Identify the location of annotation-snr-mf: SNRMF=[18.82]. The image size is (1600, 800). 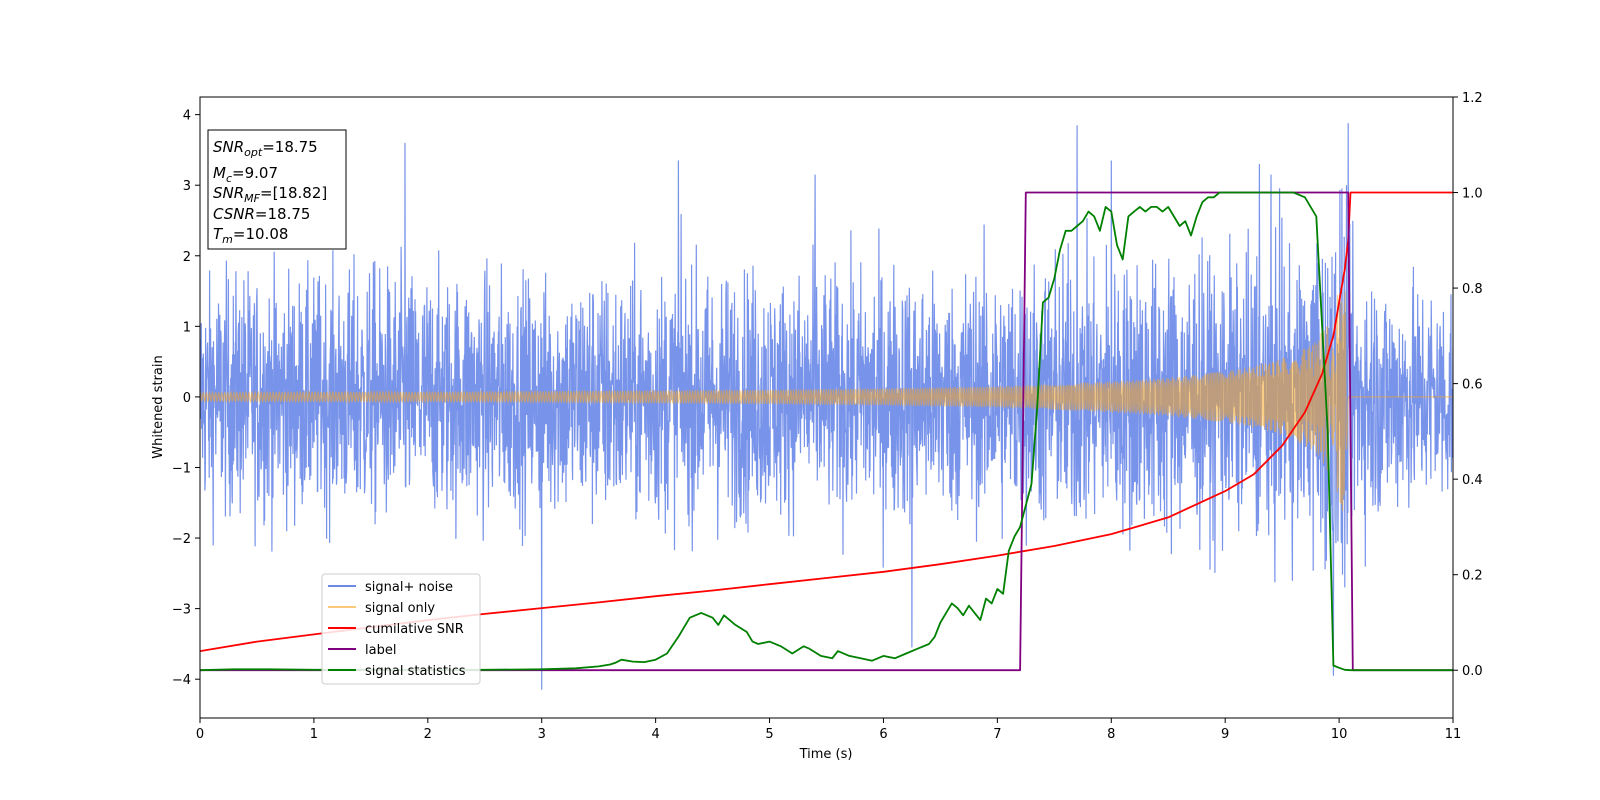
(270, 194).